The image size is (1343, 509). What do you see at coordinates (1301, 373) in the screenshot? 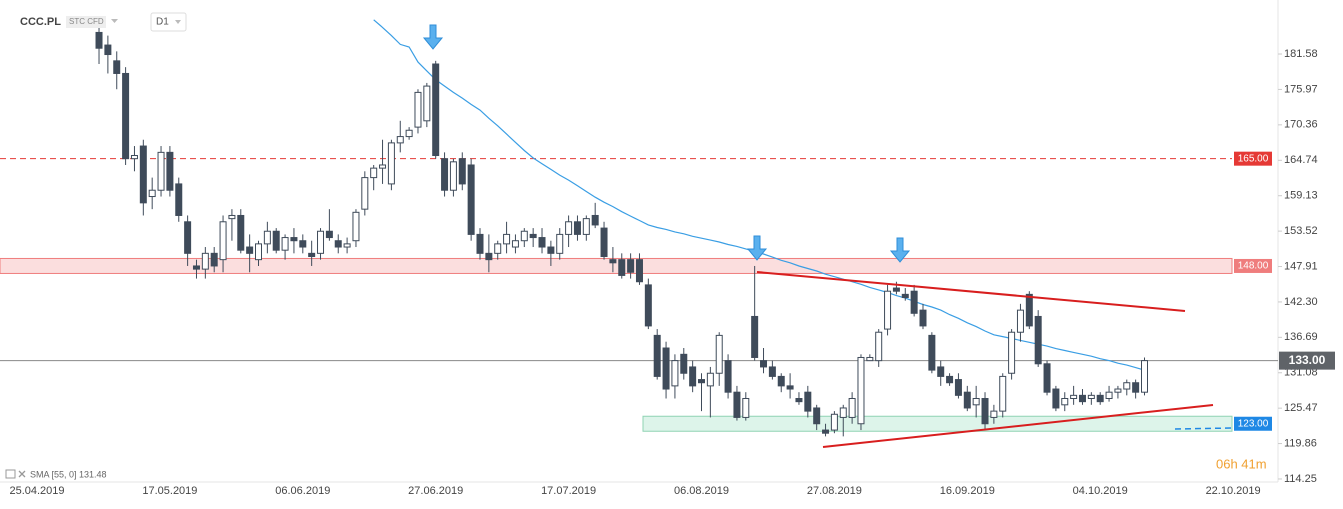
I see `y-tick-label: 131.08` at bounding box center [1301, 373].